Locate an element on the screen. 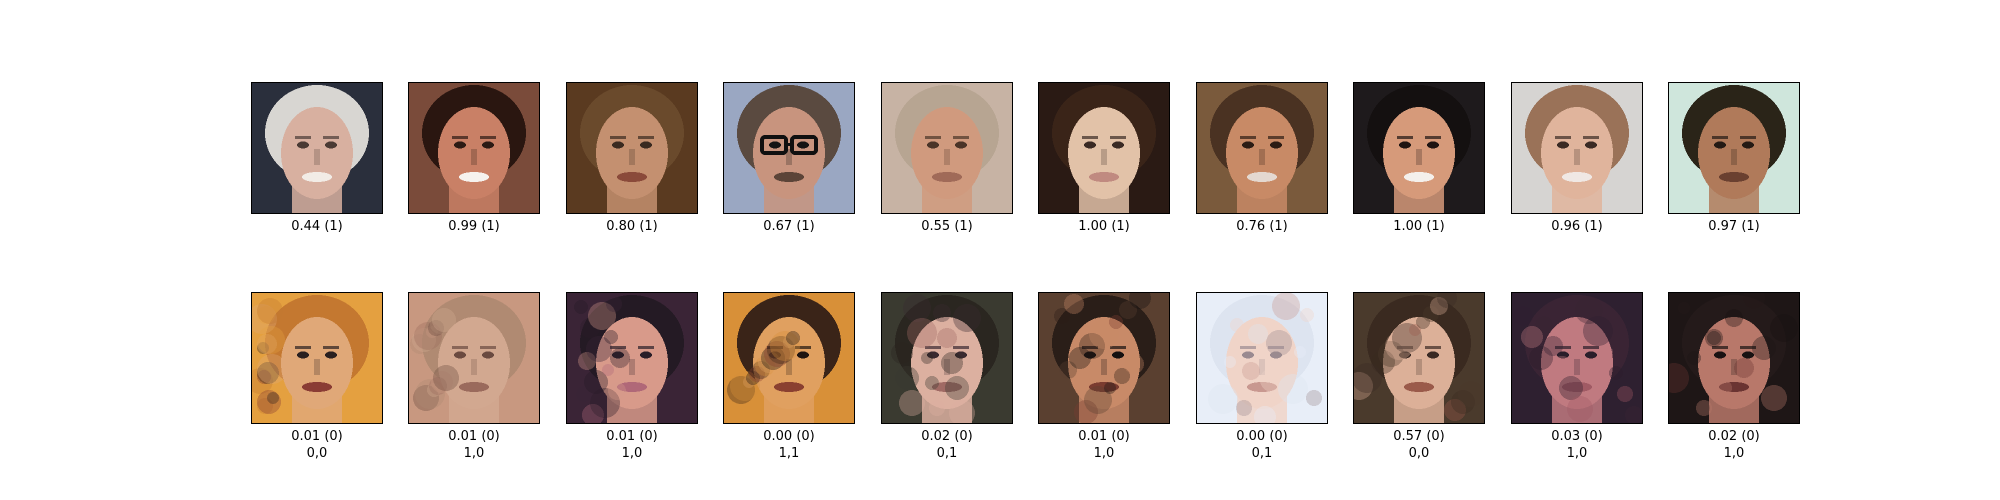  sample-caption: 0.67 (1) is located at coordinates (789, 226).